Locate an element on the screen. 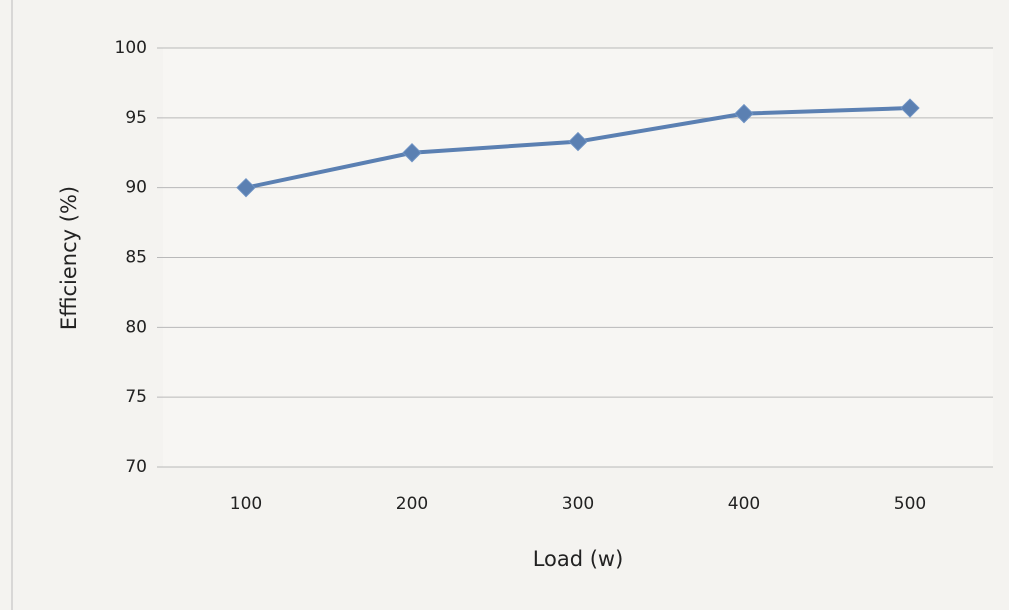 The height and width of the screenshot is (610, 1009). y-tick-label: 100 is located at coordinates (131, 48).